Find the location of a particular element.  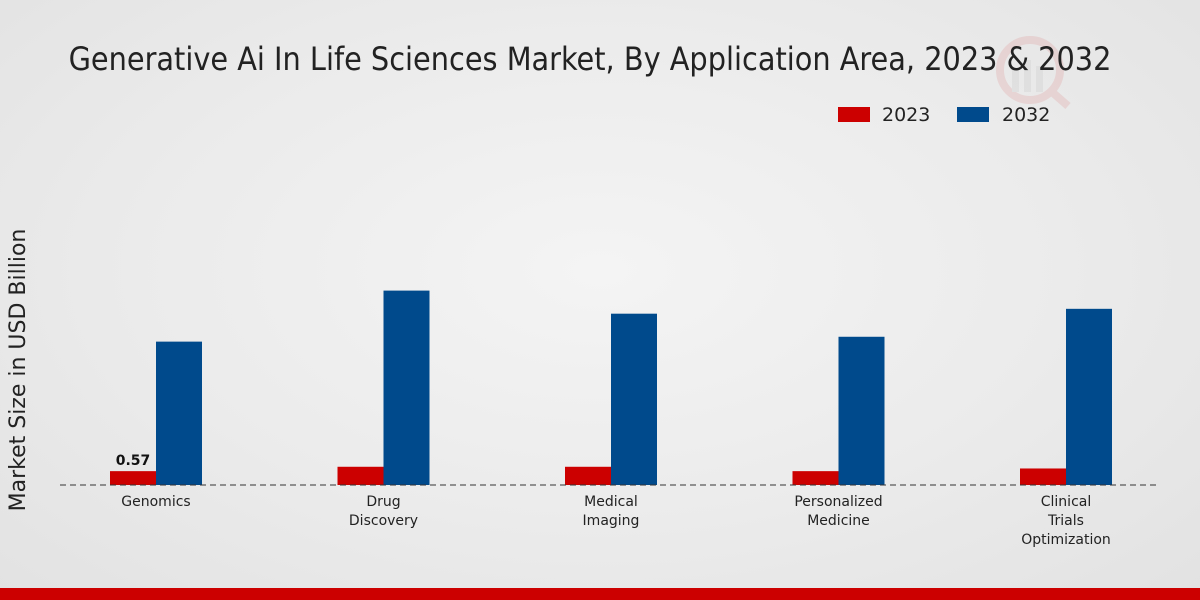

x-tick-medical-imaging: Medical Imaging is located at coordinates (611, 511).